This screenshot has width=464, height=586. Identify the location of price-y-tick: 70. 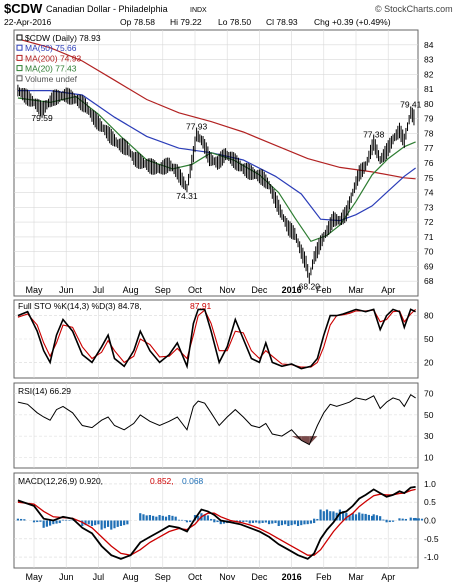
(429, 252).